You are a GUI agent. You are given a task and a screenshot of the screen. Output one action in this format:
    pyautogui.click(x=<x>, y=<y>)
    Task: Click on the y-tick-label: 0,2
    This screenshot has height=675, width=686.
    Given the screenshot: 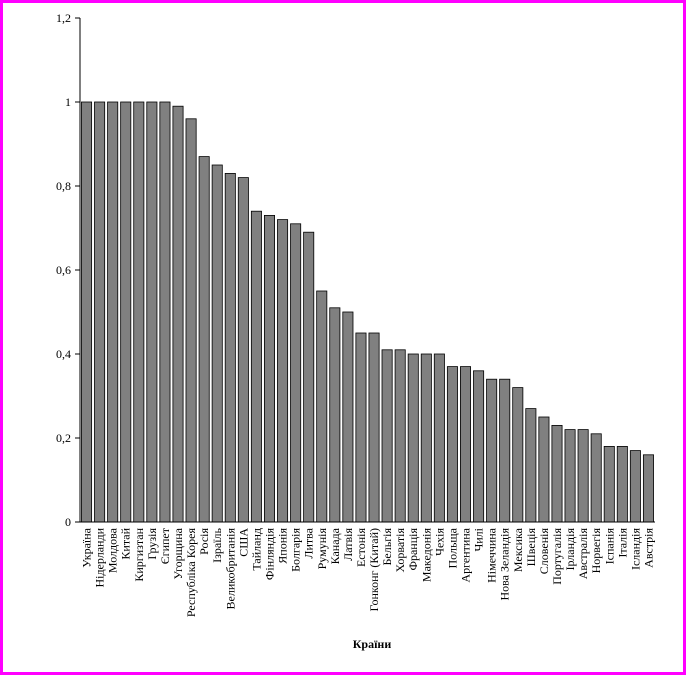 What is the action you would take?
    pyautogui.click(x=63, y=438)
    